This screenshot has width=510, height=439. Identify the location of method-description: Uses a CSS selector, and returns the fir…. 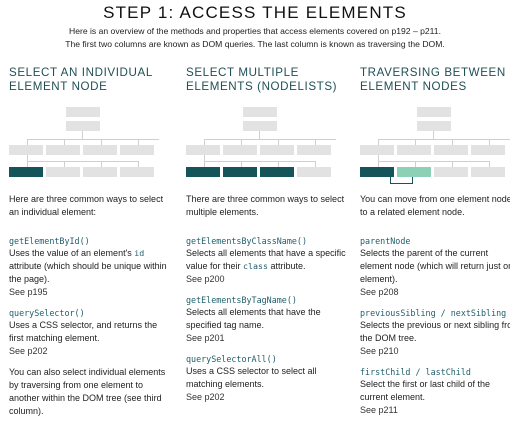
(83, 331).